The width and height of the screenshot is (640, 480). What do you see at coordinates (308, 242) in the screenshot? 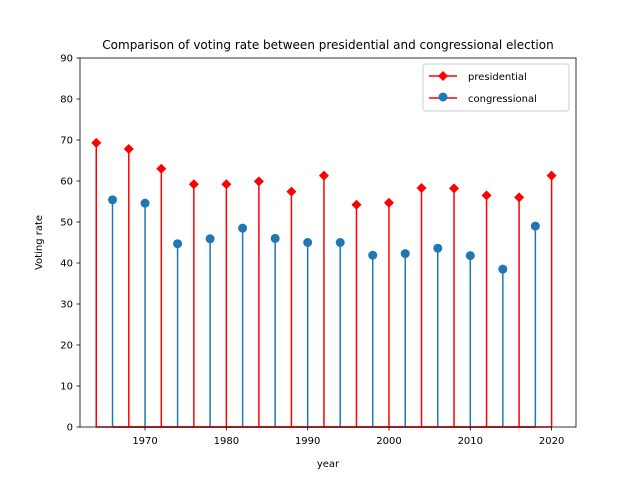
I see `marker-congressional-1990` at bounding box center [308, 242].